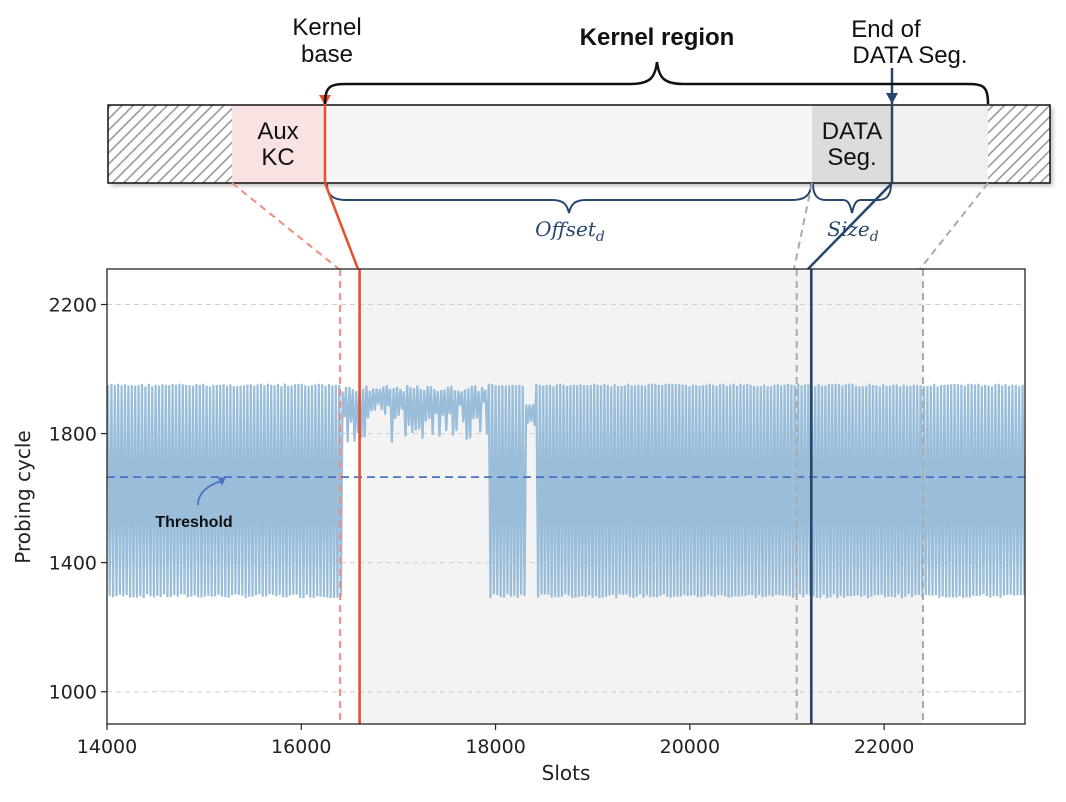  I want to click on kernel-base-label-2: base, so click(327, 54).